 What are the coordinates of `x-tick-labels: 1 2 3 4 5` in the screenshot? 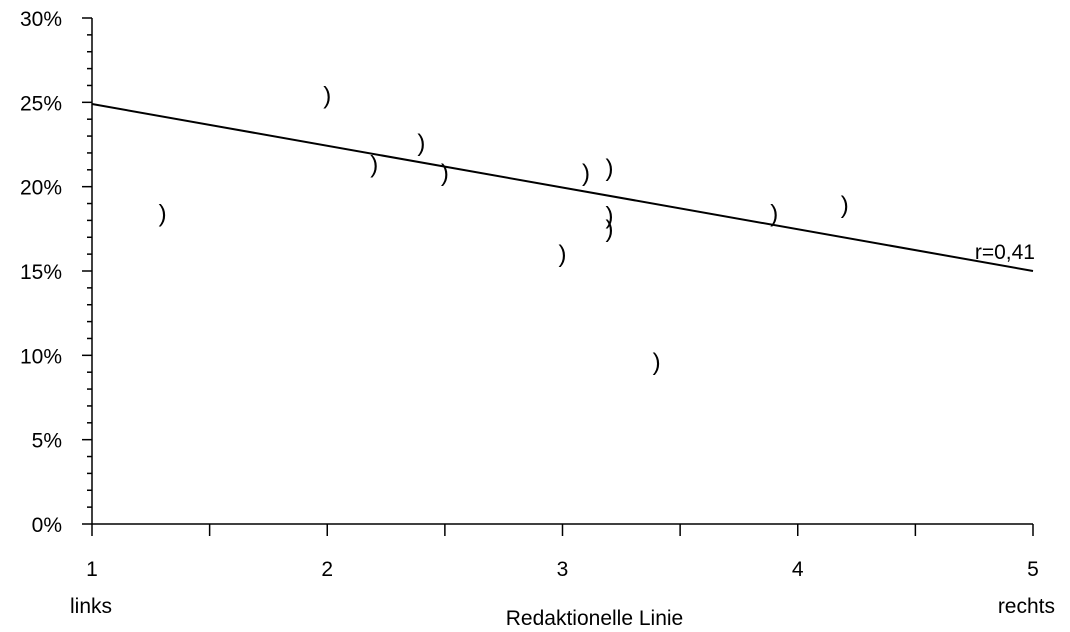 It's located at (562, 569).